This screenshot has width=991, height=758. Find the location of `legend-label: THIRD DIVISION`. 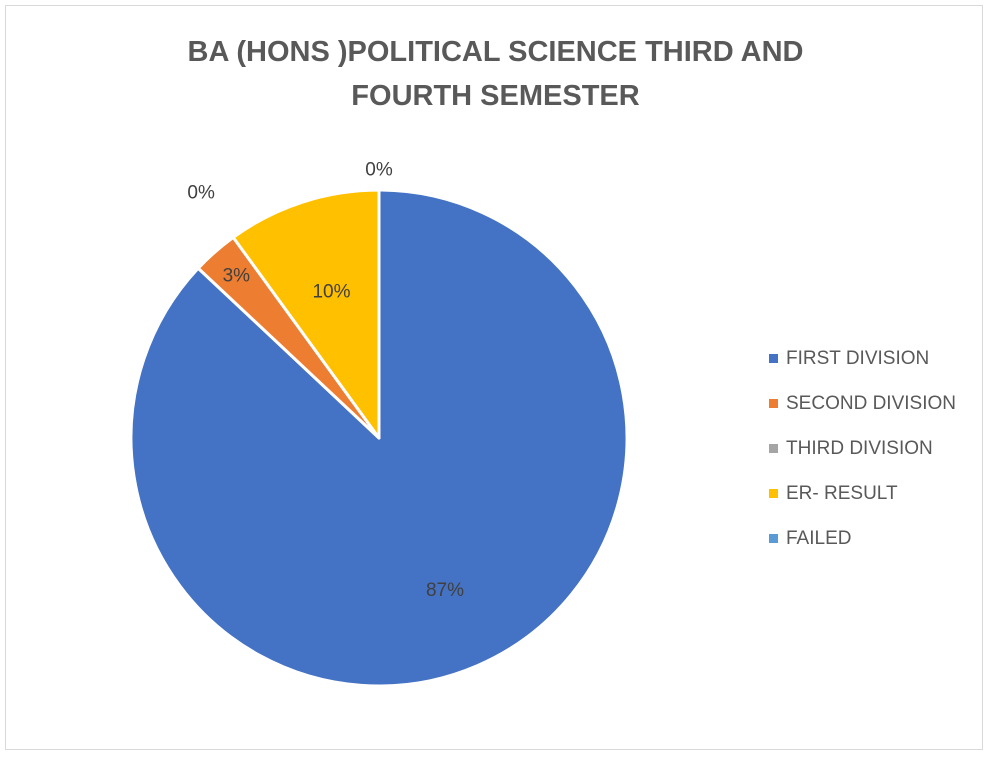

legend-label: THIRD DIVISION is located at coordinates (859, 448).